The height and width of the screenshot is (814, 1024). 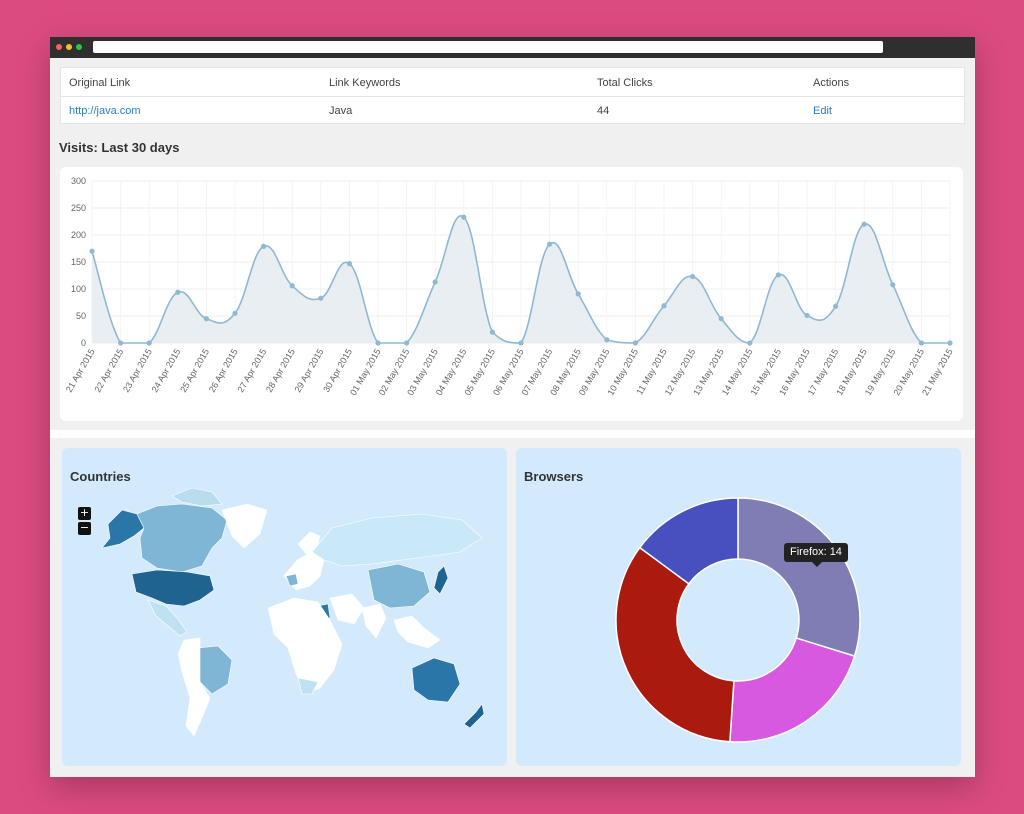 I want to click on y-tick-label: 150, so click(x=78, y=262).